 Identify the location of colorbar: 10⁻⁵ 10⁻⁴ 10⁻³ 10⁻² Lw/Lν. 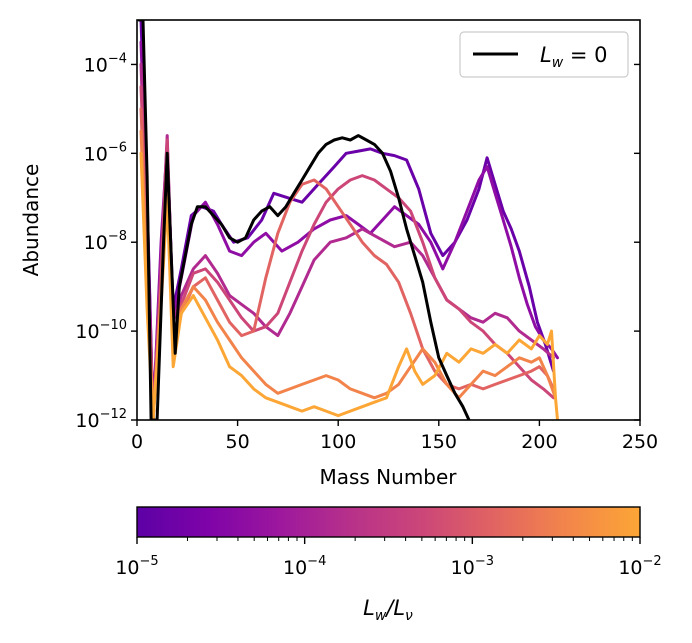
(388, 565).